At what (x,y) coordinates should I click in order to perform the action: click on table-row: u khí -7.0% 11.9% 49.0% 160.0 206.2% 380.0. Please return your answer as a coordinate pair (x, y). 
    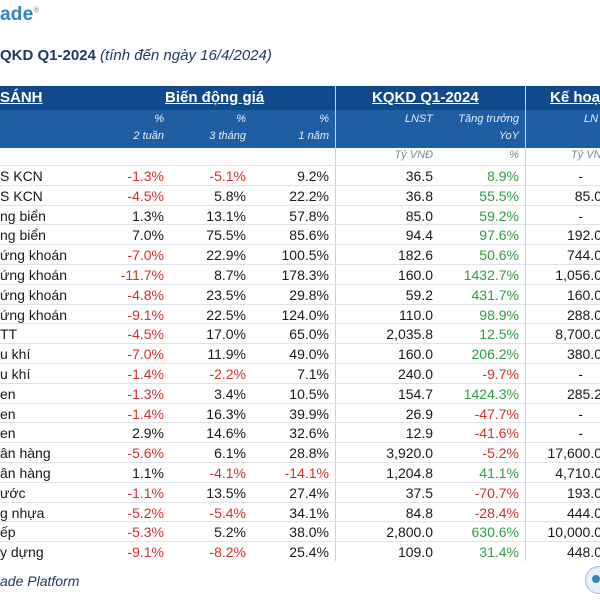
    Looking at the image, I should click on (300, 353).